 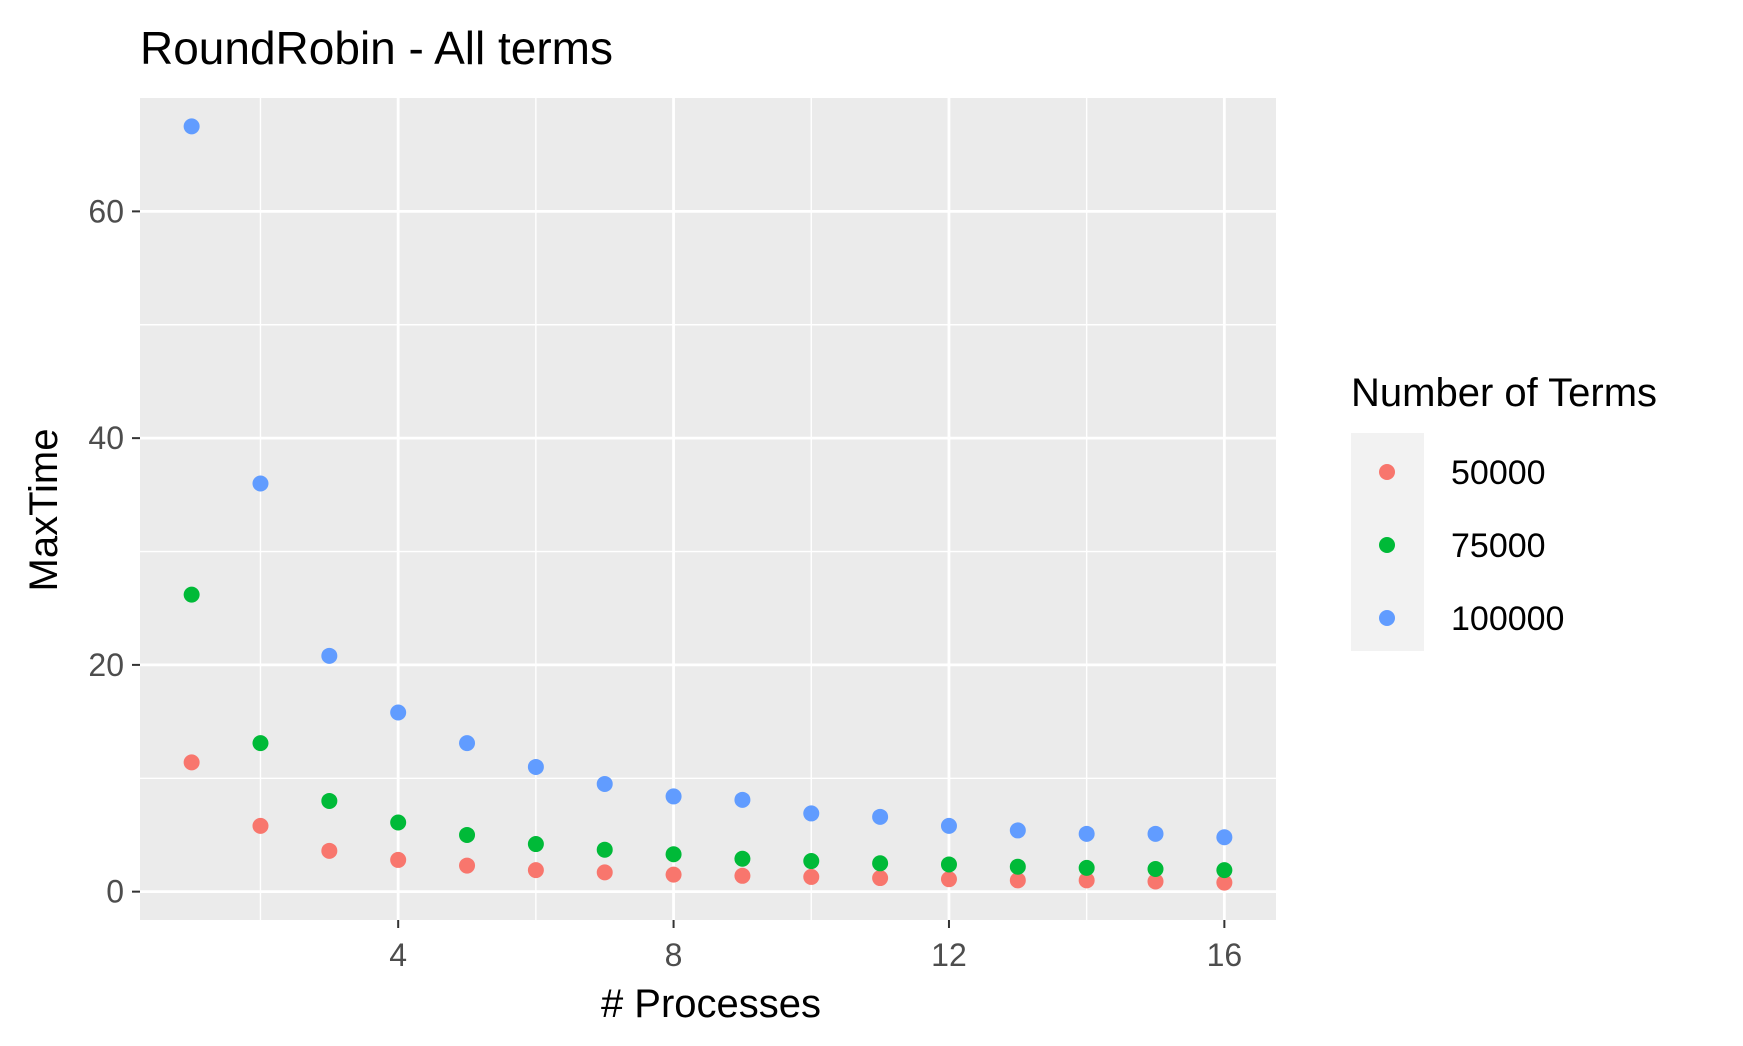 What do you see at coordinates (106, 211) in the screenshot?
I see `y-tick-label: 60` at bounding box center [106, 211].